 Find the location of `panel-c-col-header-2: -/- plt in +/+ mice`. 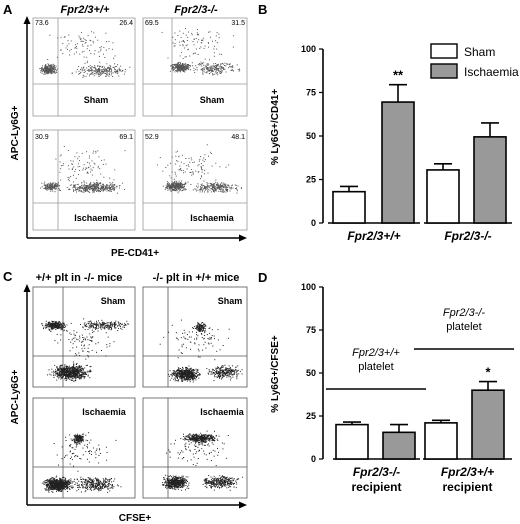

panel-c-col-header-2: -/- plt in +/+ mice is located at coordinates (196, 278).